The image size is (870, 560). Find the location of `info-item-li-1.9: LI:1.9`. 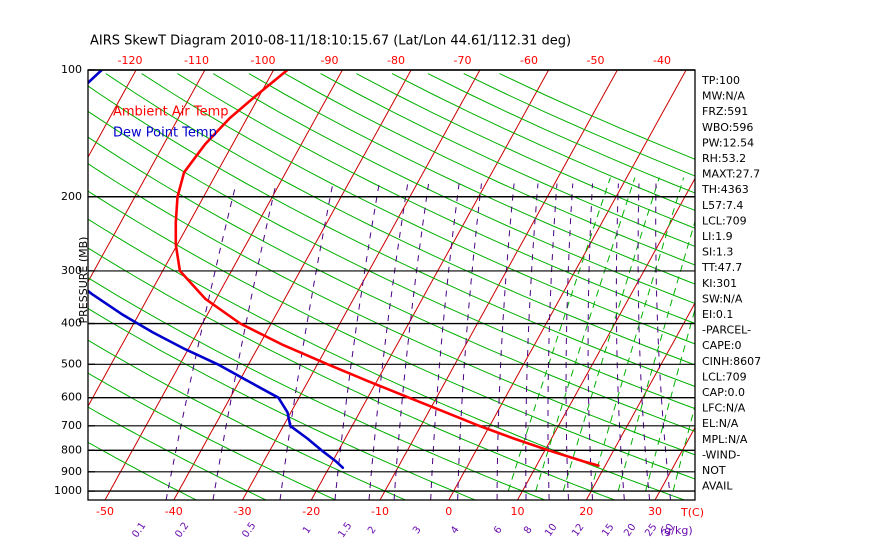

info-item-li-1.9: LI:1.9 is located at coordinates (717, 236).